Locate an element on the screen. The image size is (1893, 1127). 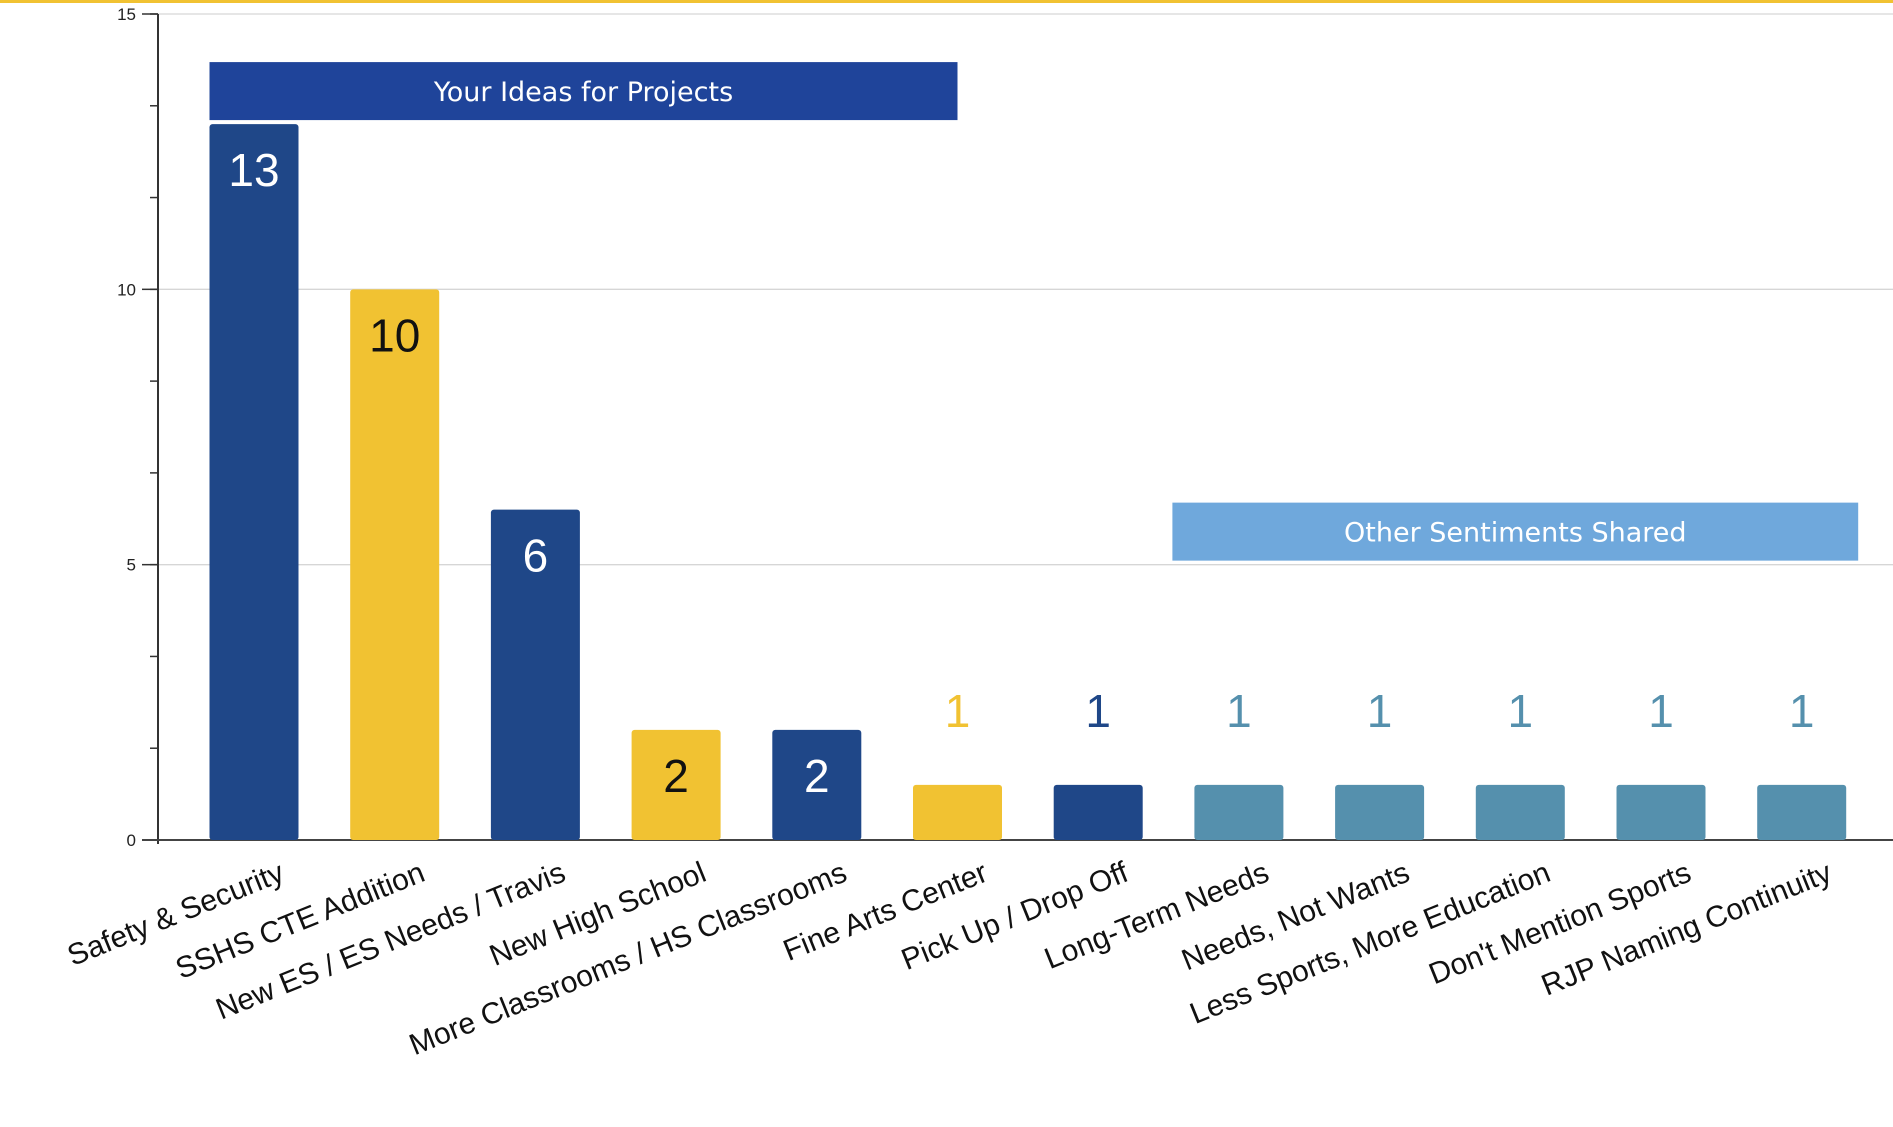
x-category-label: Pick Up / Drop Off is located at coordinates (1015, 916).